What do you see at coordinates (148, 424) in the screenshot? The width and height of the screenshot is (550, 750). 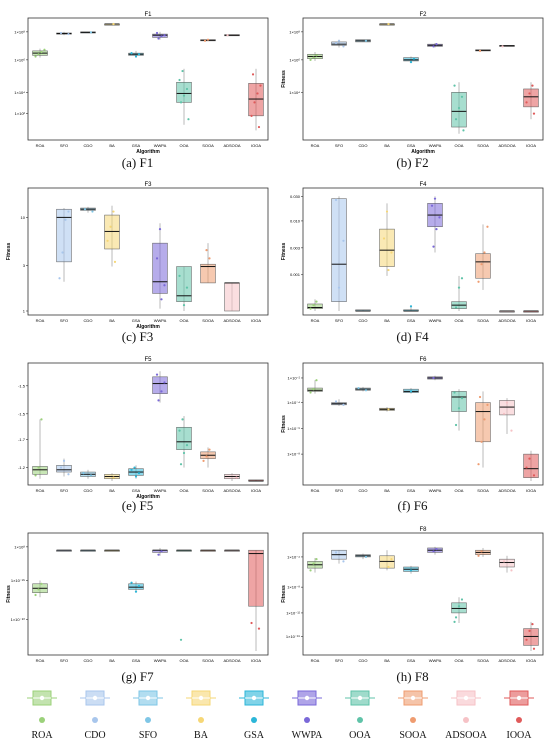 I see `plot-frame` at bounding box center [148, 424].